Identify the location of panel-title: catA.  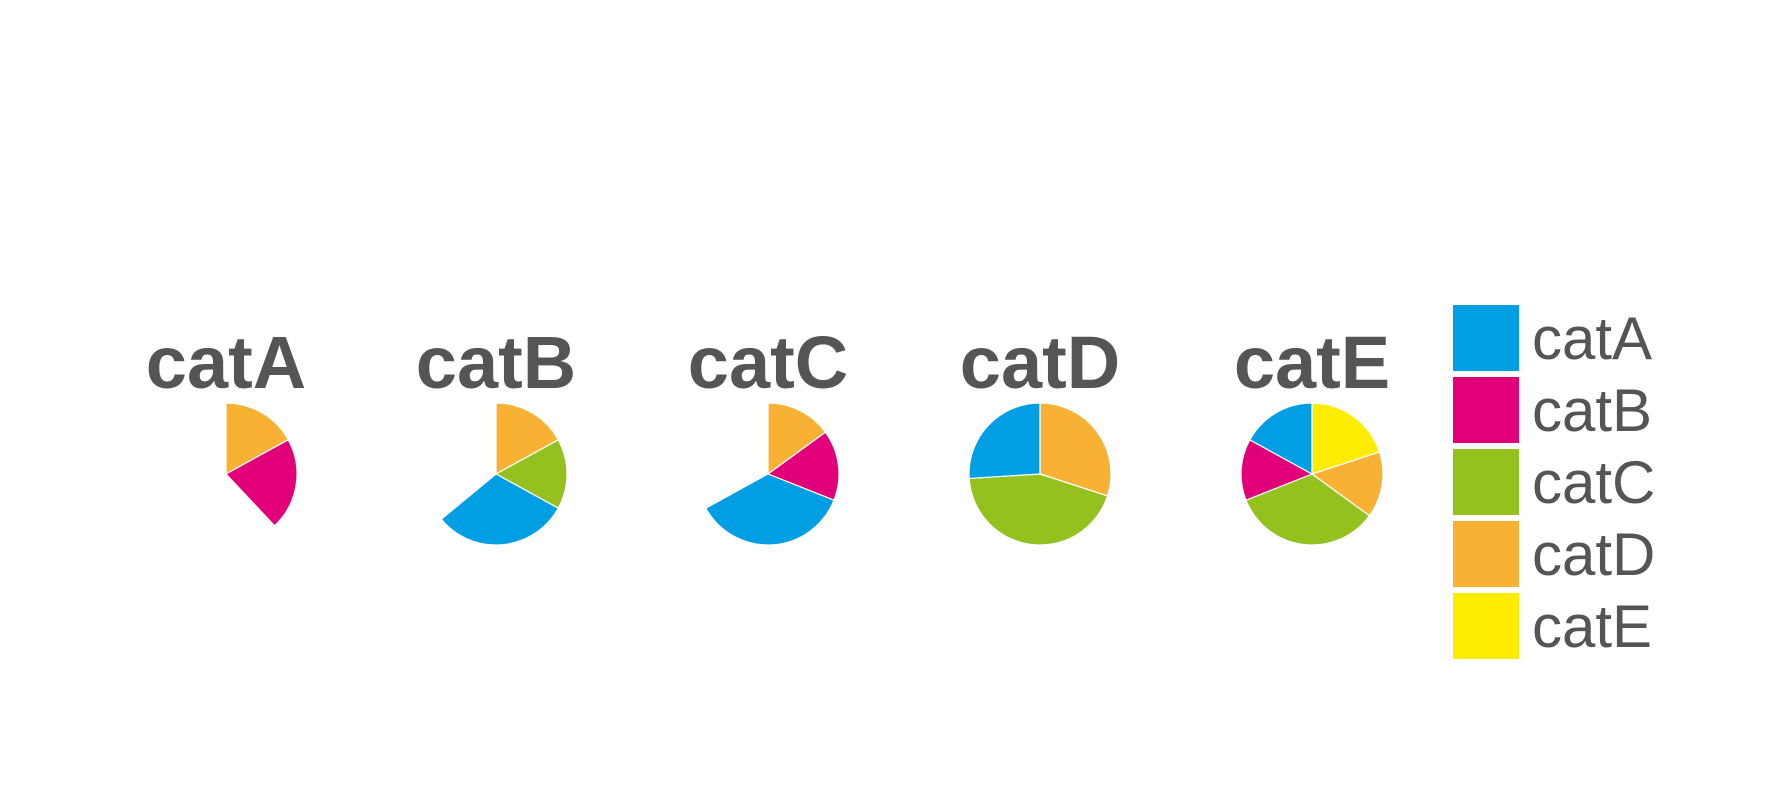
(226, 362).